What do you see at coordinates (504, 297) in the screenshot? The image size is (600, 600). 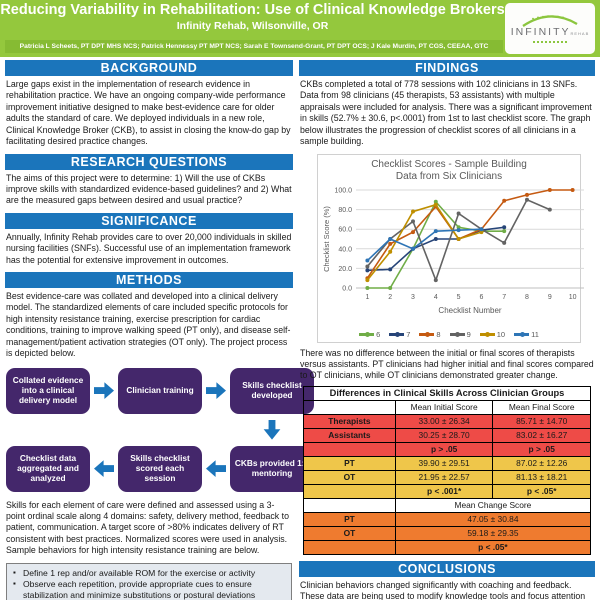 I see `svg-text: 7` at bounding box center [504, 297].